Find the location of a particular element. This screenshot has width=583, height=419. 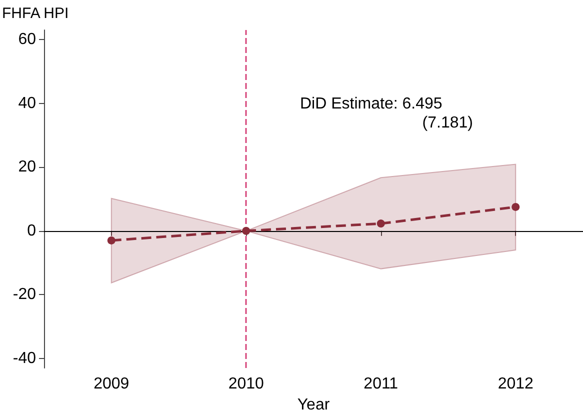

y-tick-label: -40 is located at coordinates (24, 358).